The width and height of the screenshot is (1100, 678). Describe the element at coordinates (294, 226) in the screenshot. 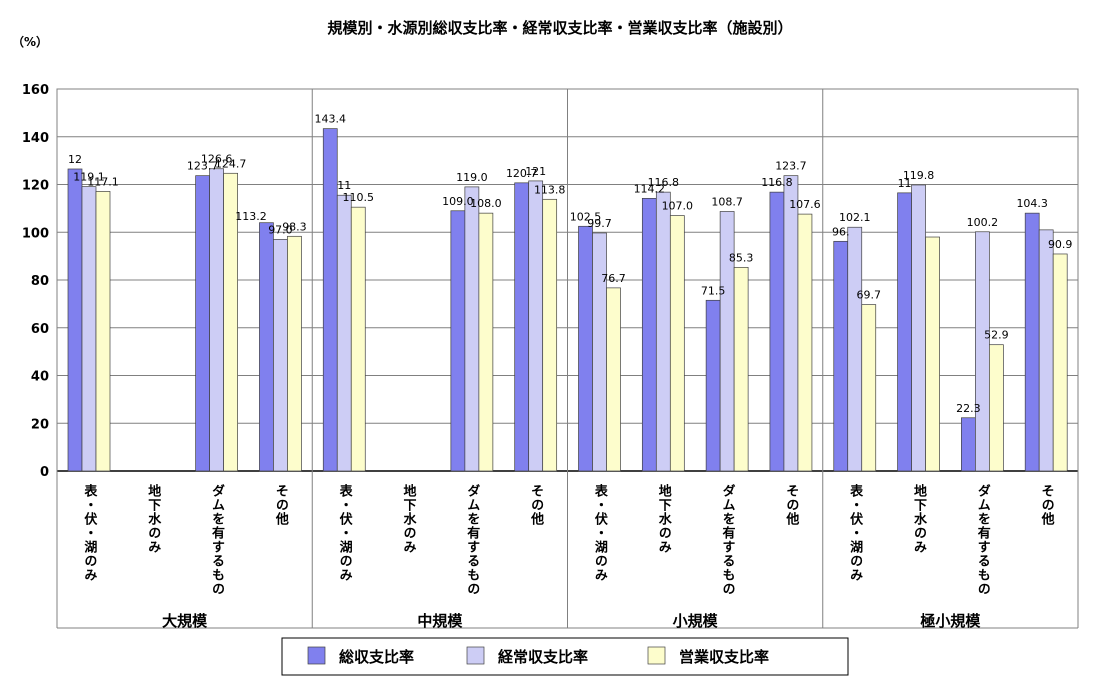

I see `data-label: 98.3` at that location.